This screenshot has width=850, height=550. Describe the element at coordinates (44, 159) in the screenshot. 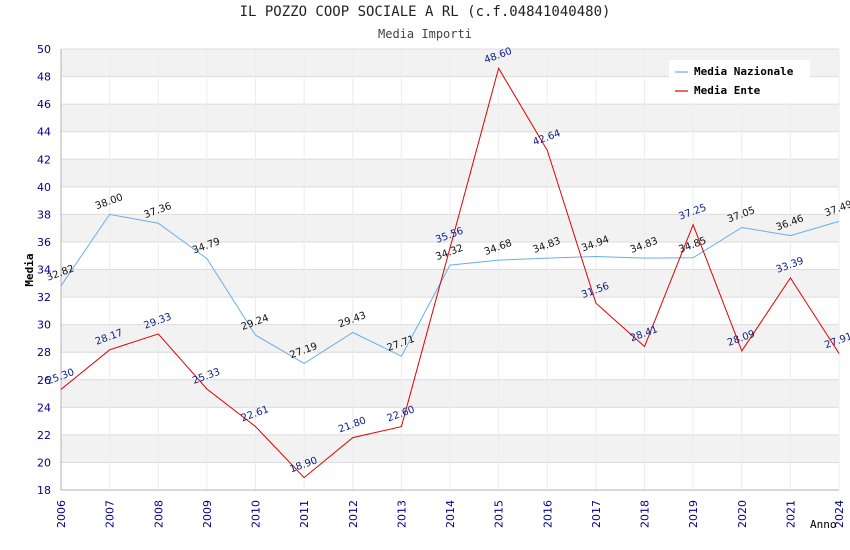

I see `y-tick-label: 42` at that location.